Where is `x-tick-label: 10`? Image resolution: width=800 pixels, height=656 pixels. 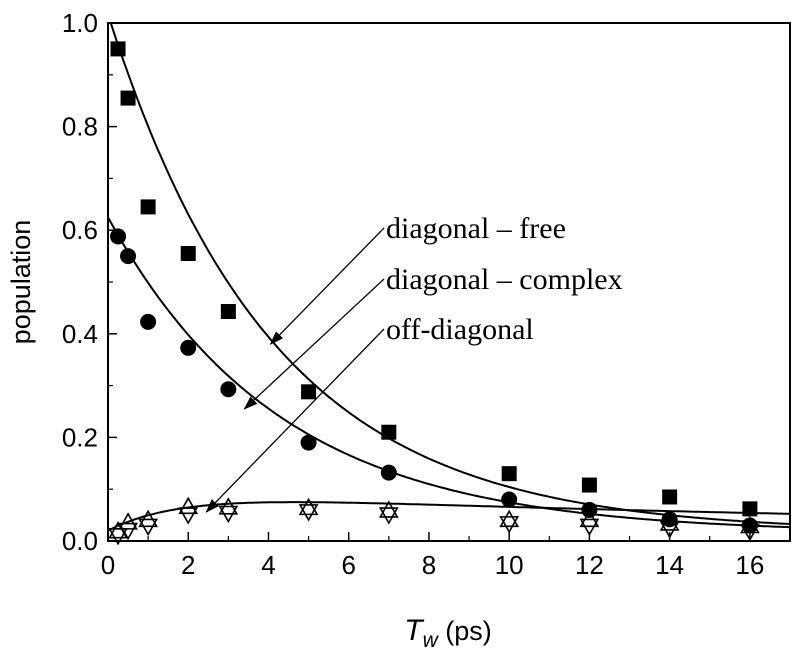
x-tick-label: 10 is located at coordinates (509, 565).